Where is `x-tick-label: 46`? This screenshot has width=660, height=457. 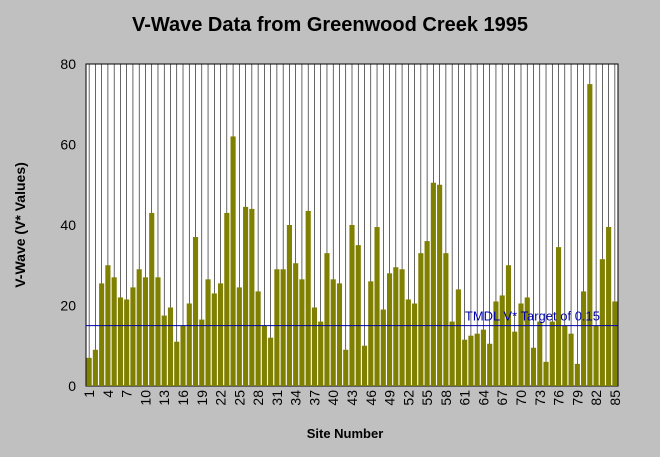
x-tick-label: 46 is located at coordinates (371, 398).